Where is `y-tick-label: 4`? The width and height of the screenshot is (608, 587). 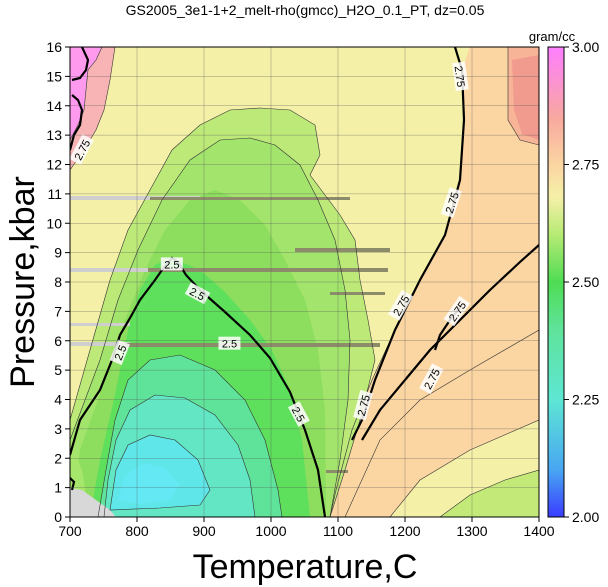 y-tick-label: 4 is located at coordinates (58, 400).